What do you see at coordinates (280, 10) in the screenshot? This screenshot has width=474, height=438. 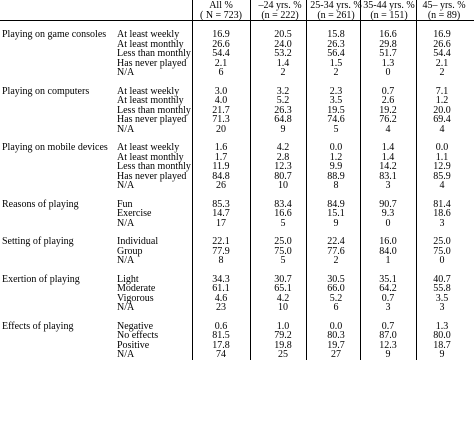 I see `header-col-under-24: –24 yrs. % (n = 222)` at bounding box center [280, 10].